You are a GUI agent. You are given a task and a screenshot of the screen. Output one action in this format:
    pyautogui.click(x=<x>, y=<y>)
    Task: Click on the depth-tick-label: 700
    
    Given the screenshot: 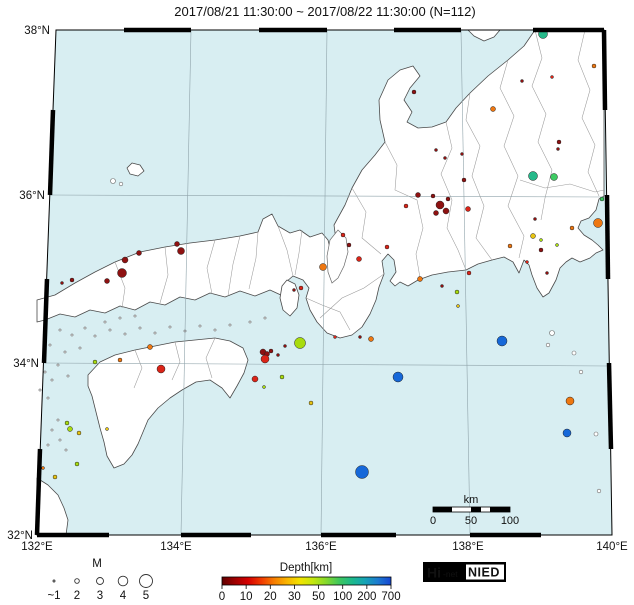 What is the action you would take?
    pyautogui.click(x=390, y=597)
    